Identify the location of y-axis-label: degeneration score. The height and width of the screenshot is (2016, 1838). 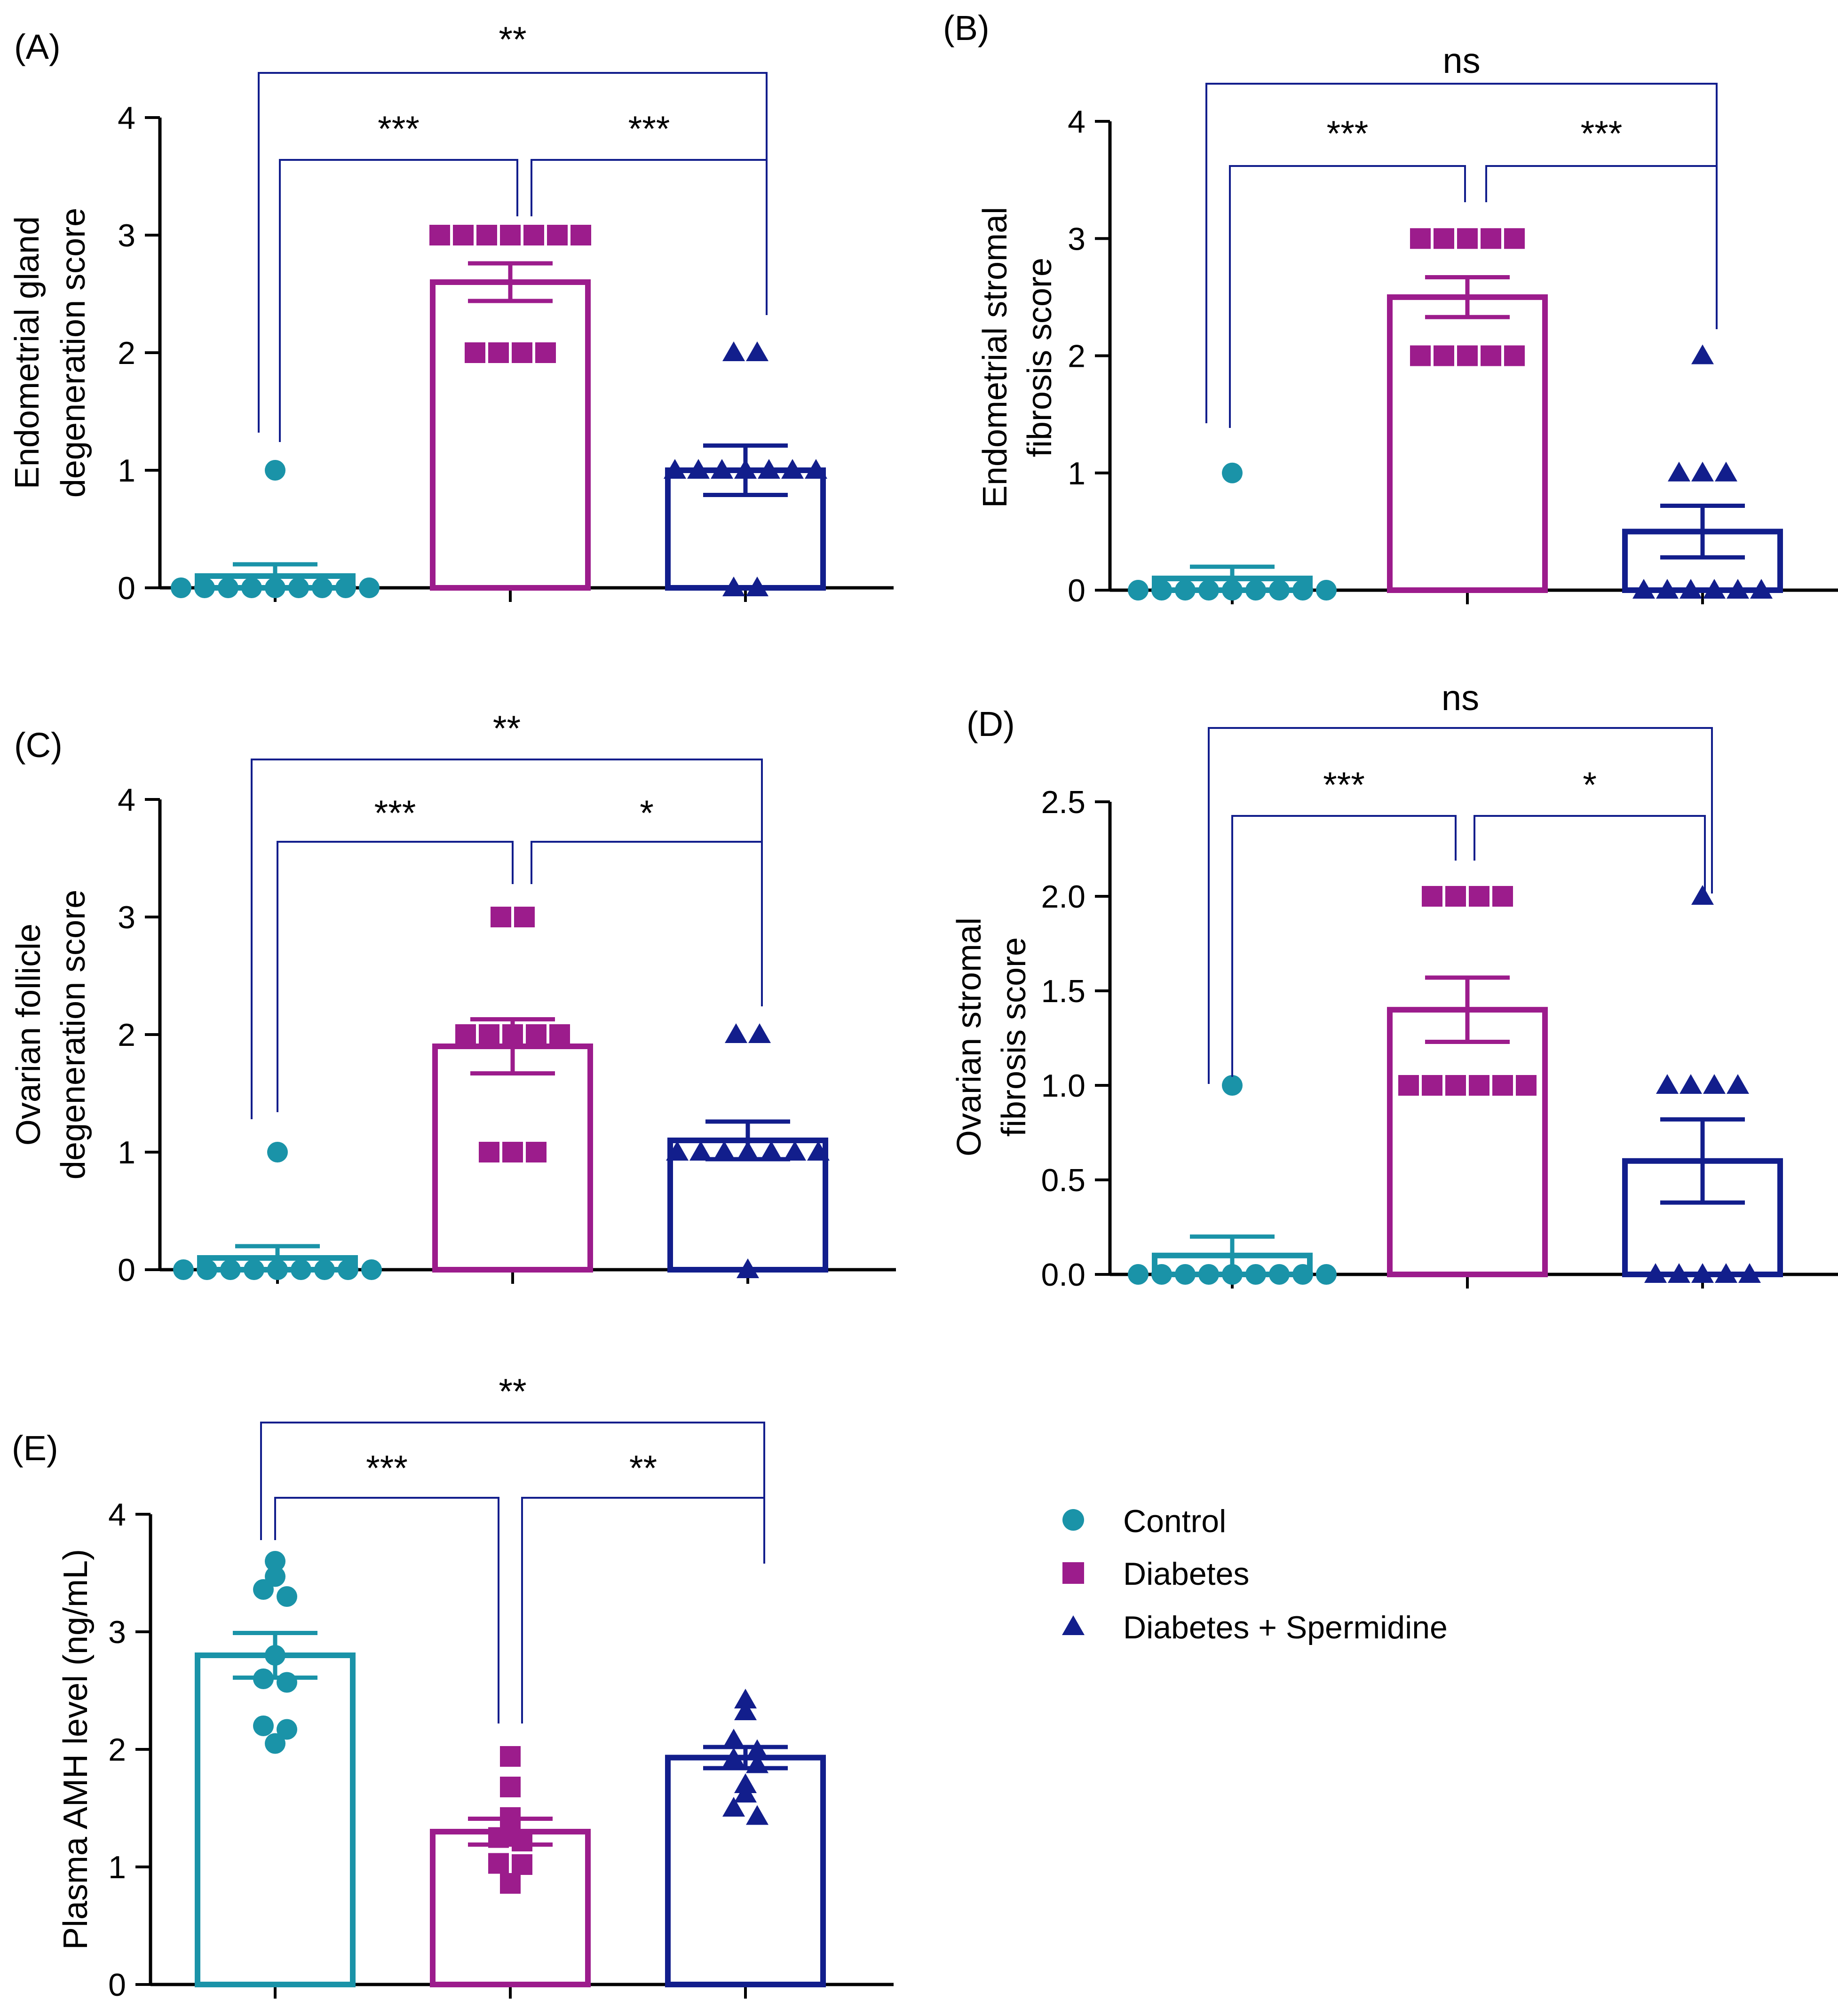
(73, 1034).